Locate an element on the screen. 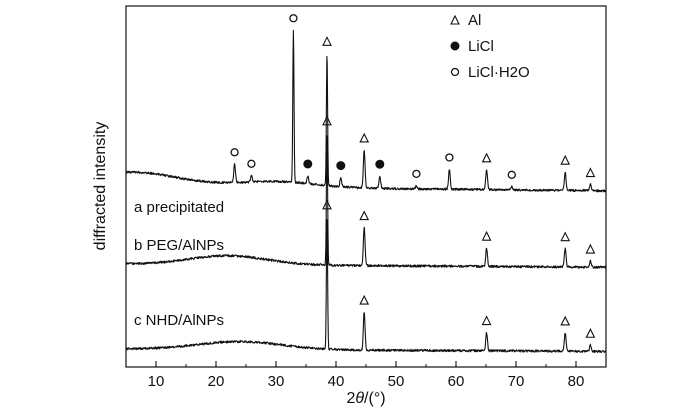 This screenshot has width=700, height=420. x-axis-title-suffix: /(°) is located at coordinates (375, 398).